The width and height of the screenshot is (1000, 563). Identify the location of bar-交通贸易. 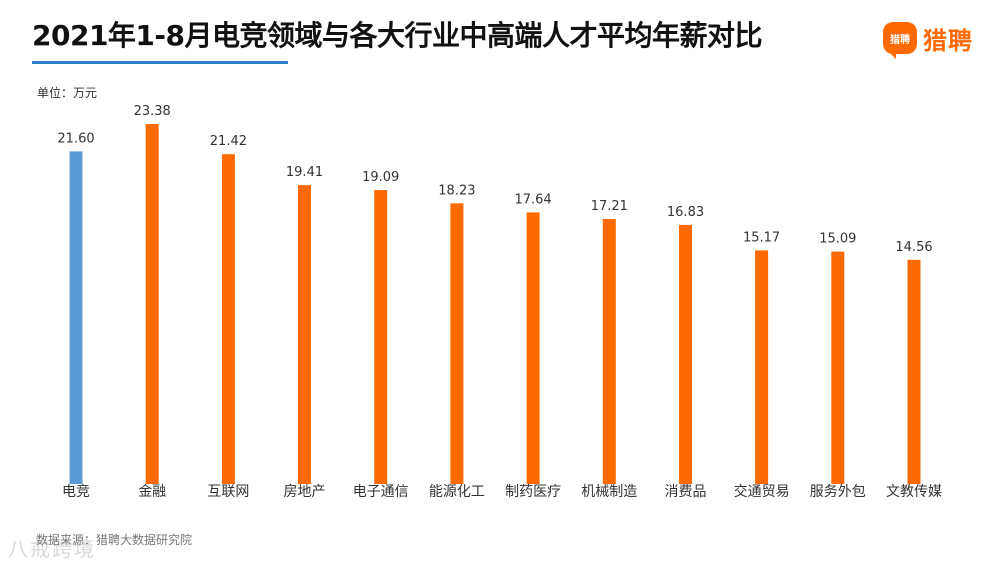
(762, 367).